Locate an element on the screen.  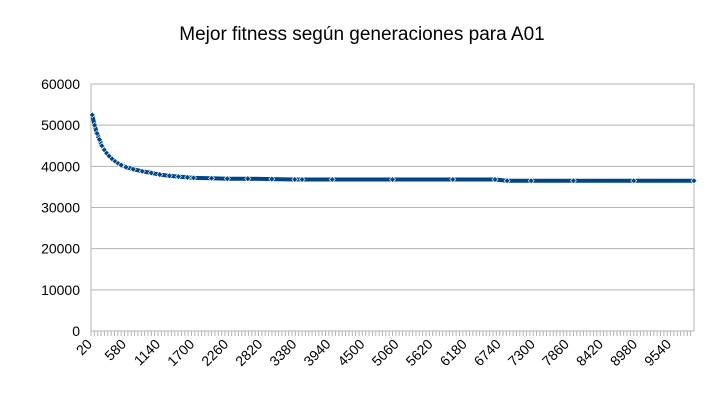
x-tick-label: 6180 is located at coordinates (453, 352).